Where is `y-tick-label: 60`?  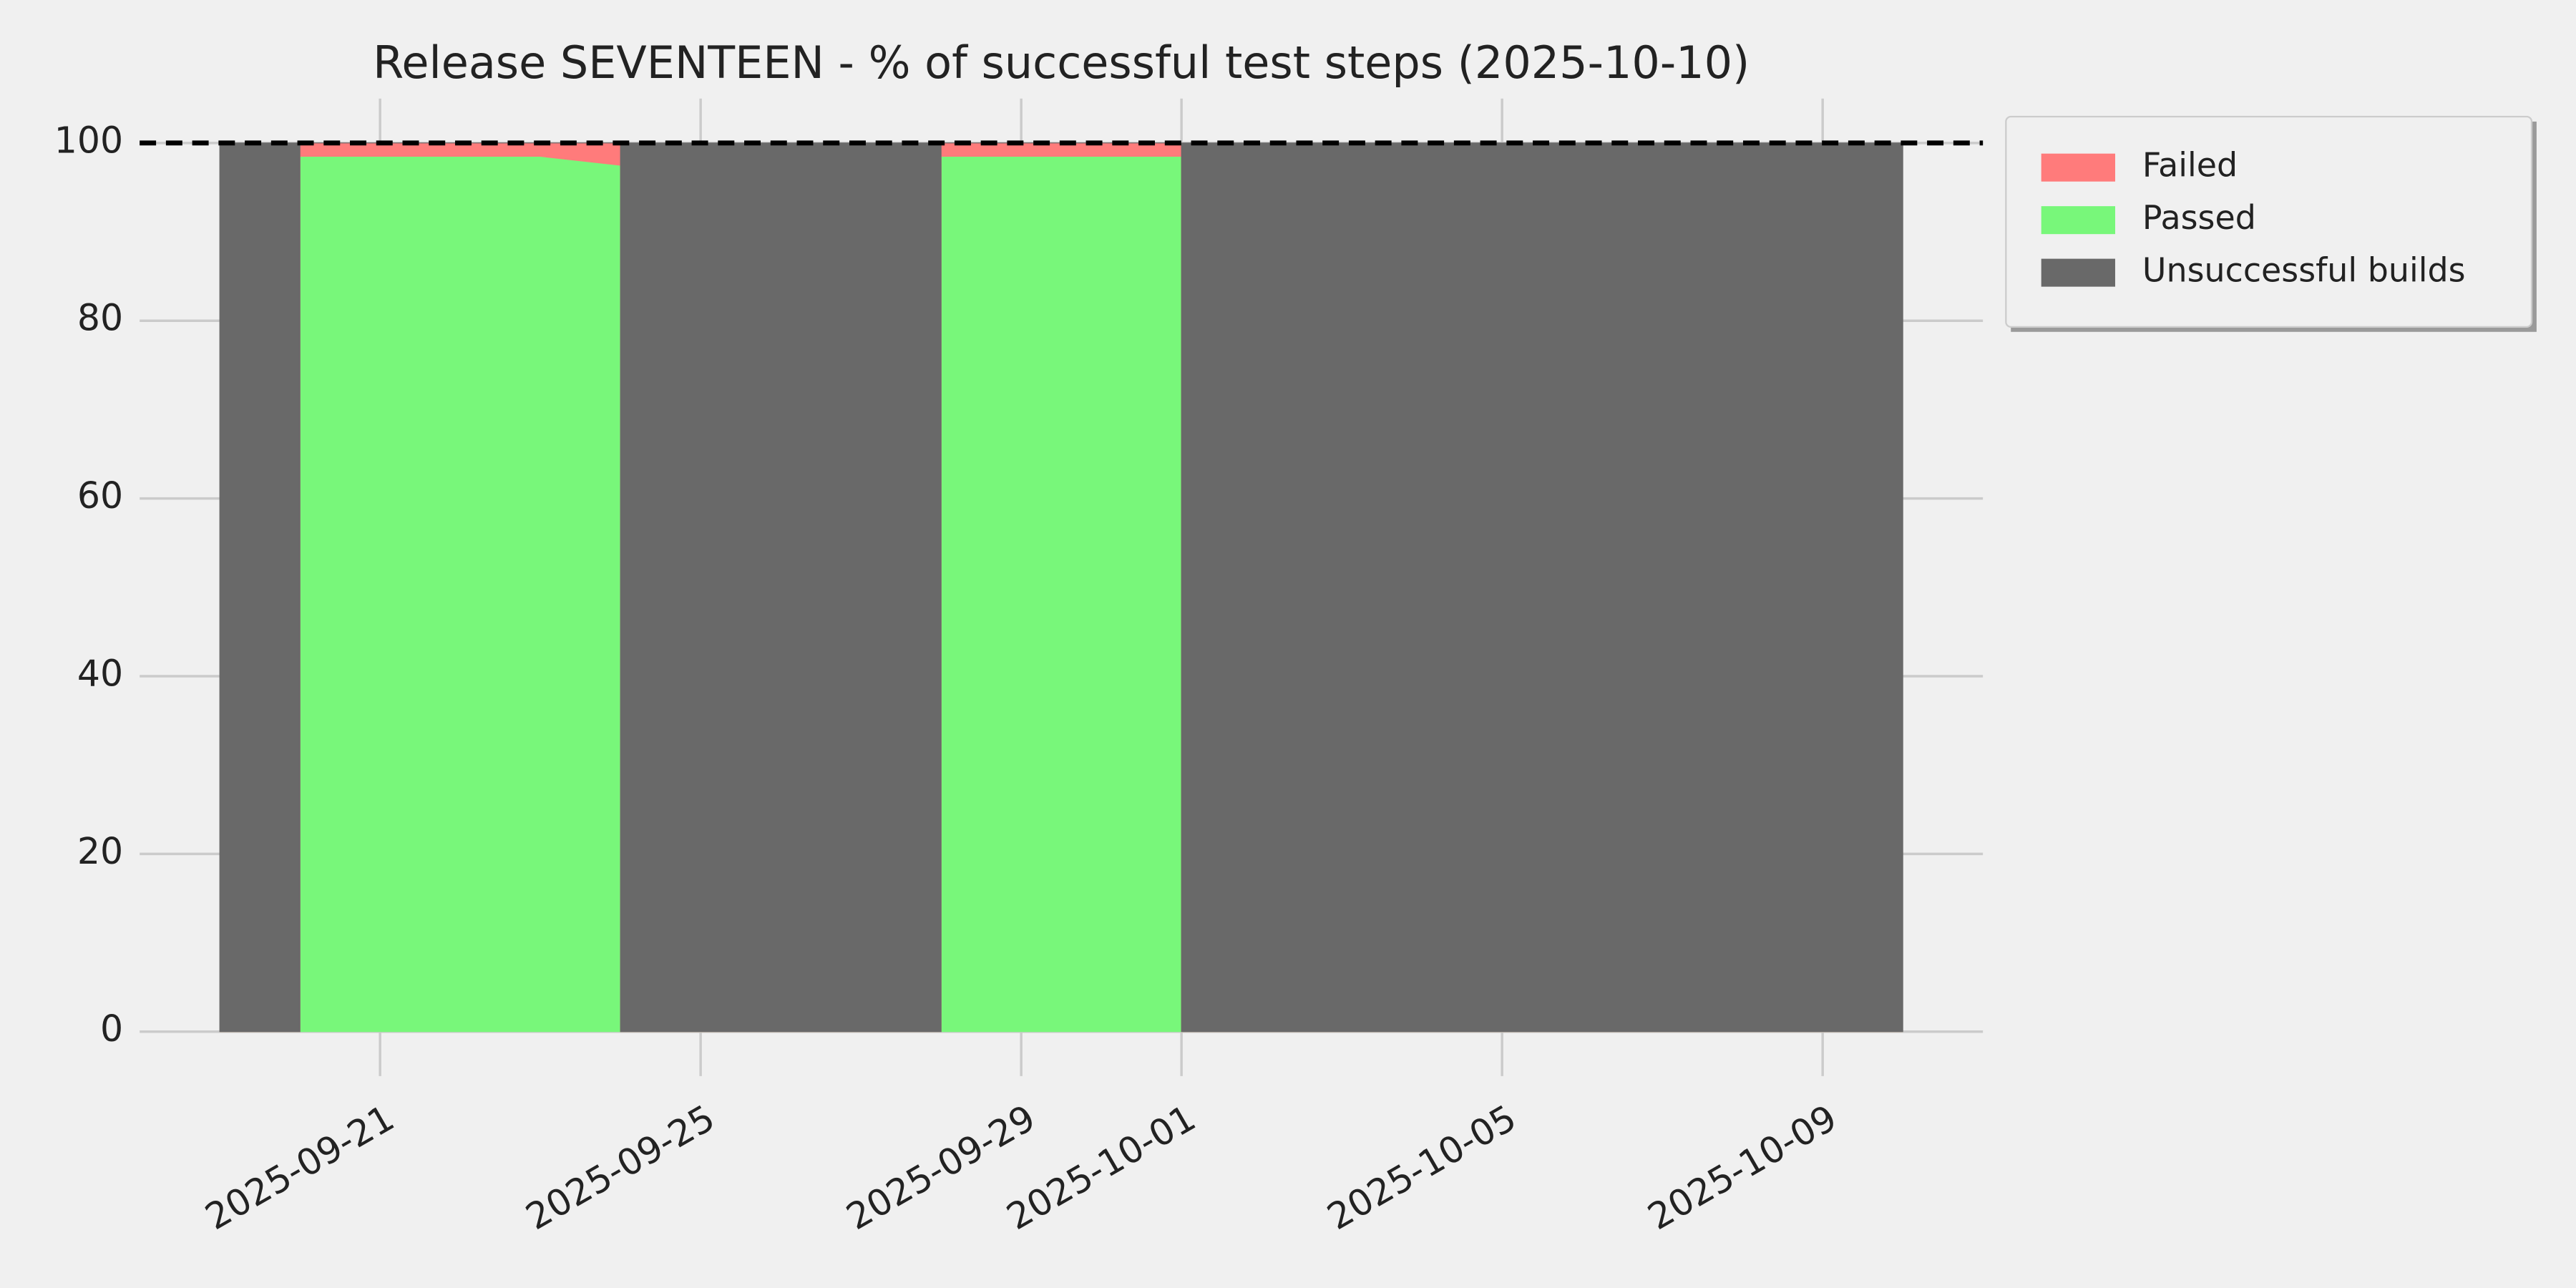
y-tick-label: 60 is located at coordinates (100, 495).